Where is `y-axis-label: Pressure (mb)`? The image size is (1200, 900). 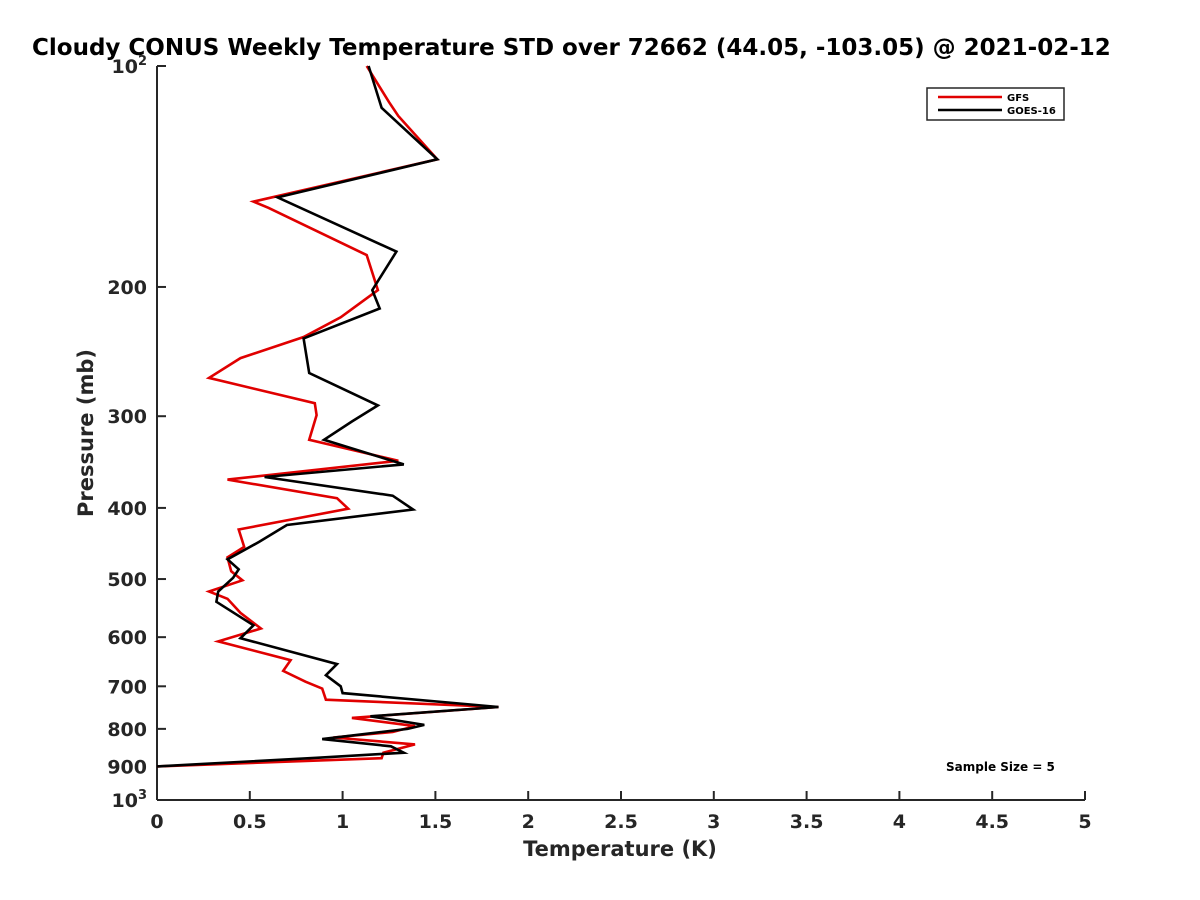
y-axis-label: Pressure (mb) is located at coordinates (86, 433).